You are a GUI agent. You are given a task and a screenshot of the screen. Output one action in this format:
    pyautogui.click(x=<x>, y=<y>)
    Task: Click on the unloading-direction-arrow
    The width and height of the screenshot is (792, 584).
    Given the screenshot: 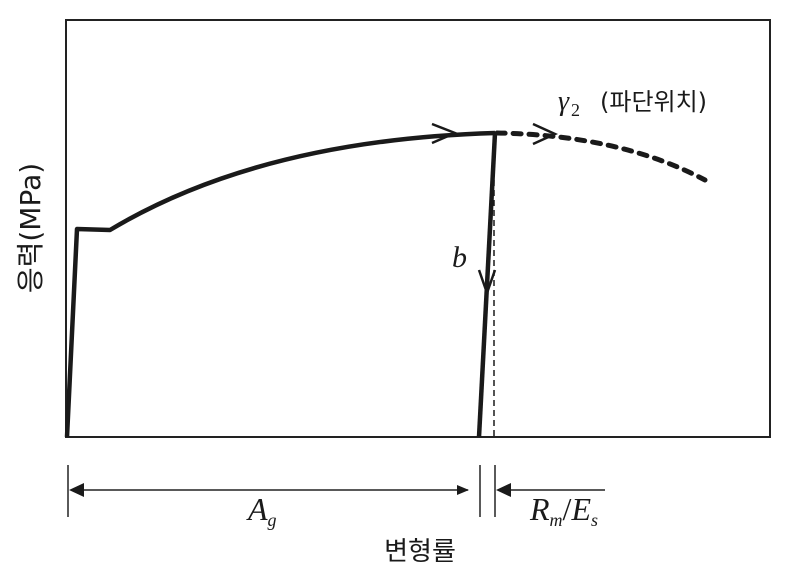 What is the action you would take?
    pyautogui.click(x=487, y=283)
    